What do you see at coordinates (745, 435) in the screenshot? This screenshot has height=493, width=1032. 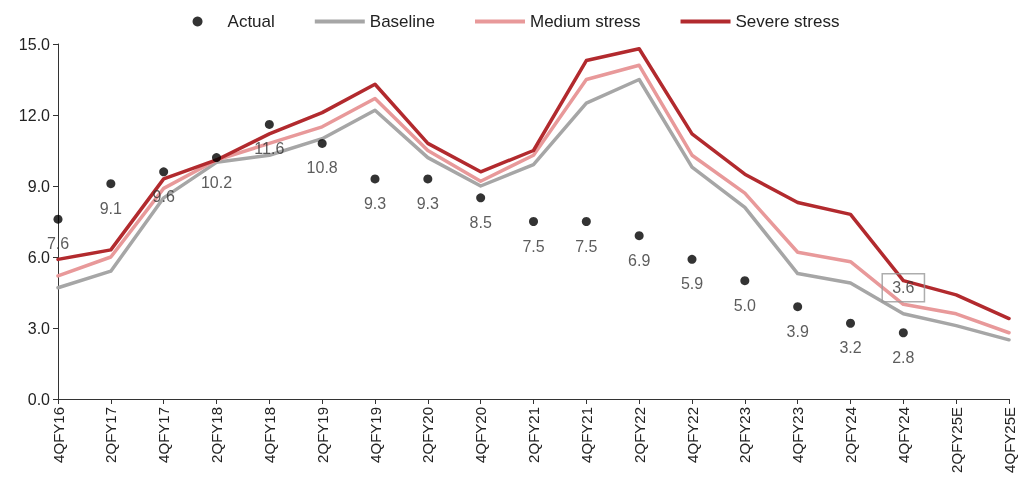 I see `x-tick-label: 2QFY23` at bounding box center [745, 435].